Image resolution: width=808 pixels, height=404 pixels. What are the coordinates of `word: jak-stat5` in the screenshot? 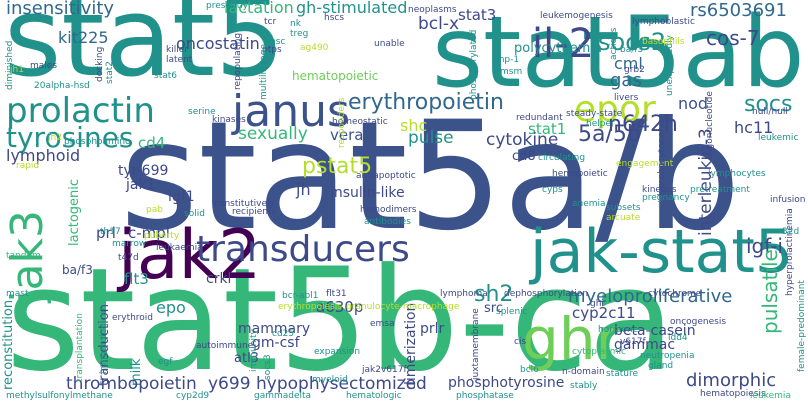 It's located at (662, 252).